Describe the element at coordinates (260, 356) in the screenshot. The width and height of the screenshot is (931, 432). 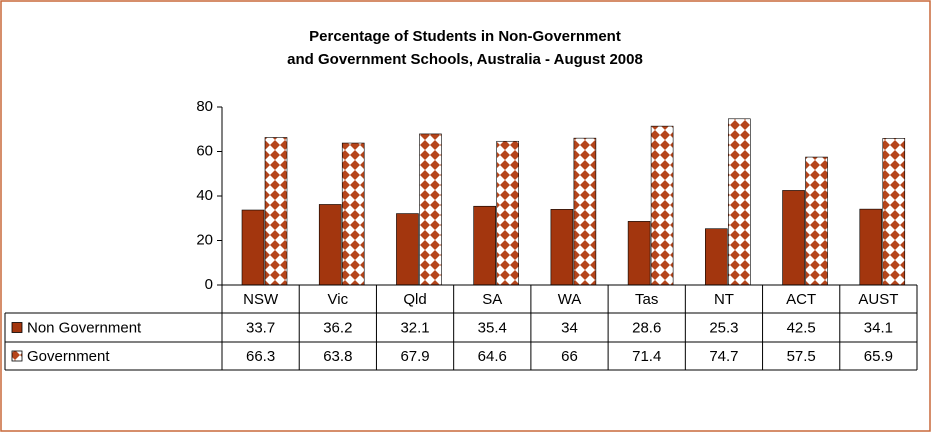
I see `table-cell: 66.3` at that location.